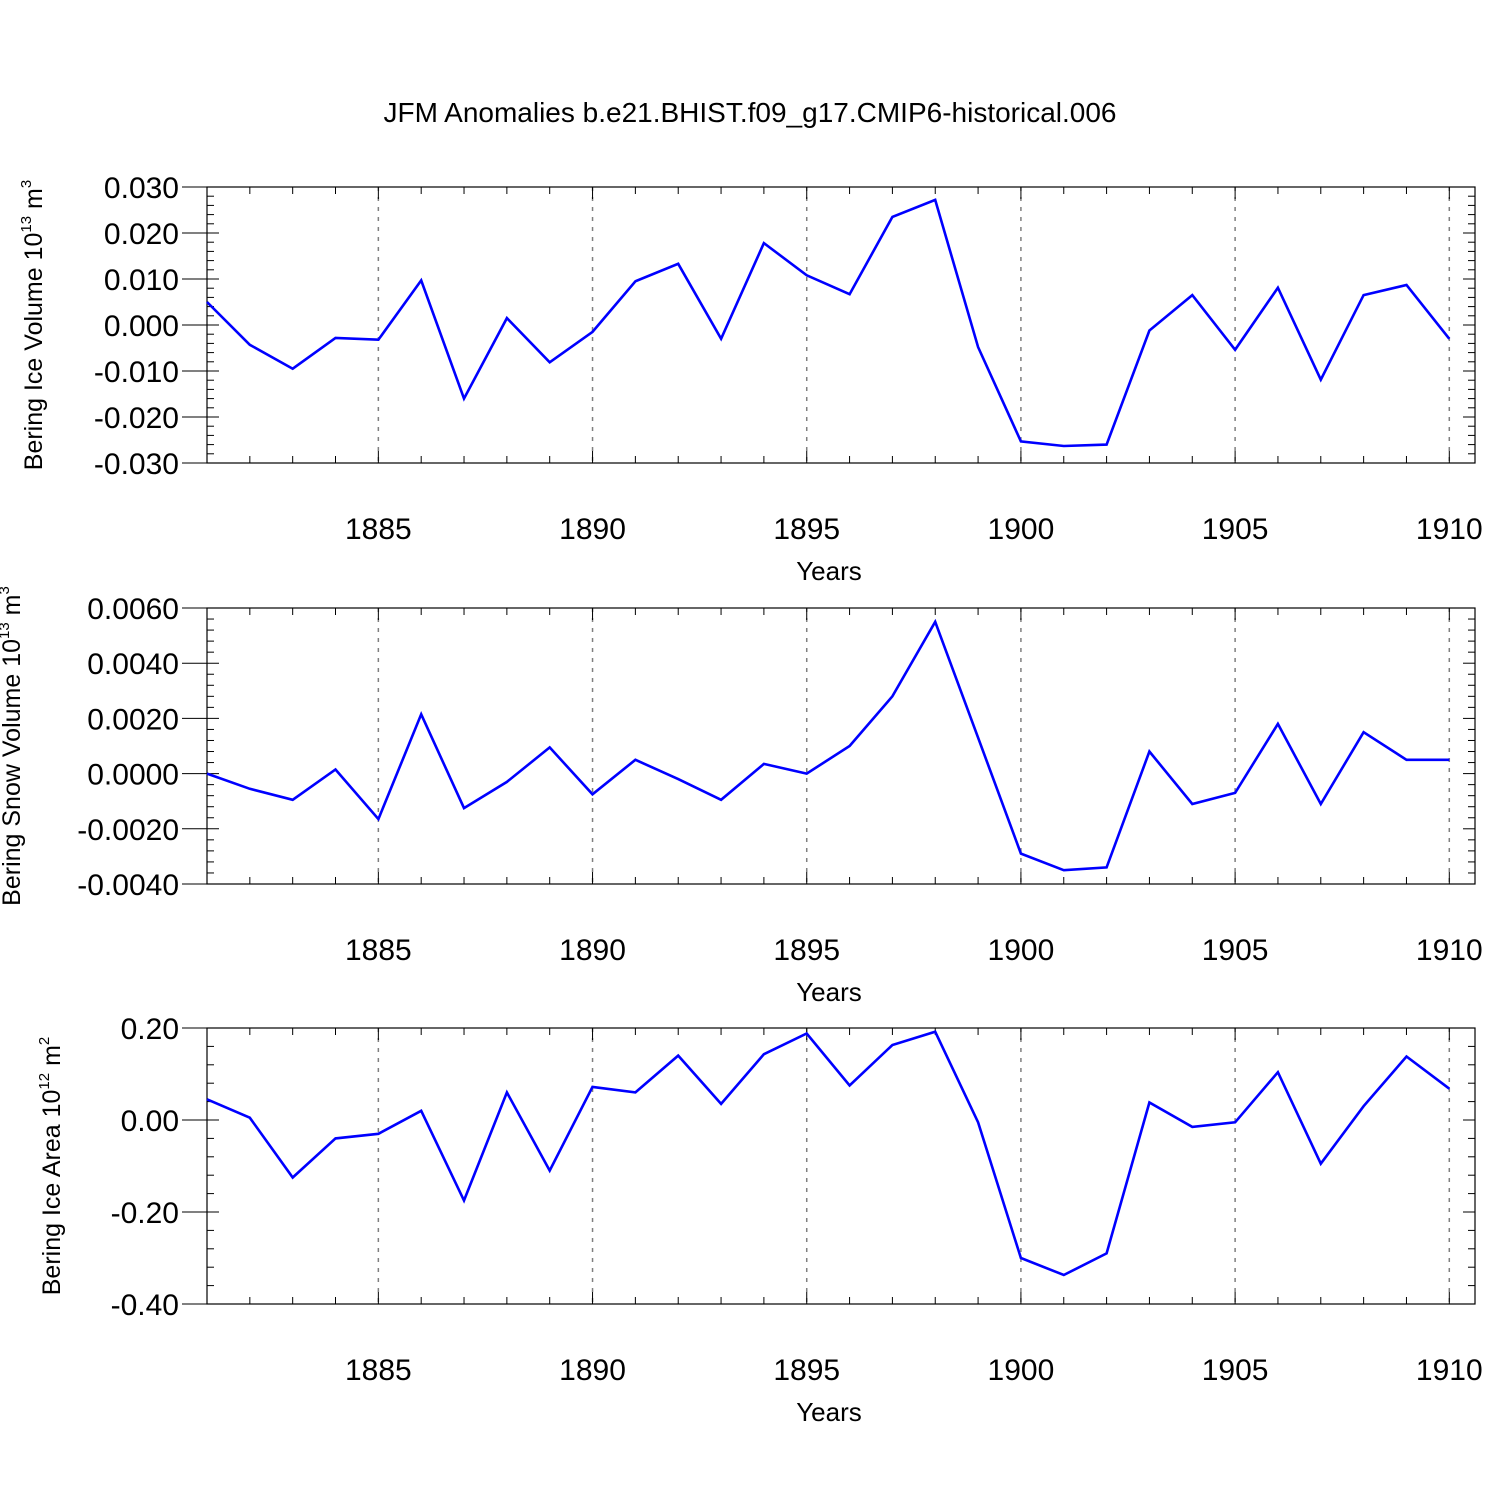 Image resolution: width=1500 pixels, height=1505 pixels. What do you see at coordinates (150, 1029) in the screenshot?
I see `y-tick-label: 0.20` at bounding box center [150, 1029].